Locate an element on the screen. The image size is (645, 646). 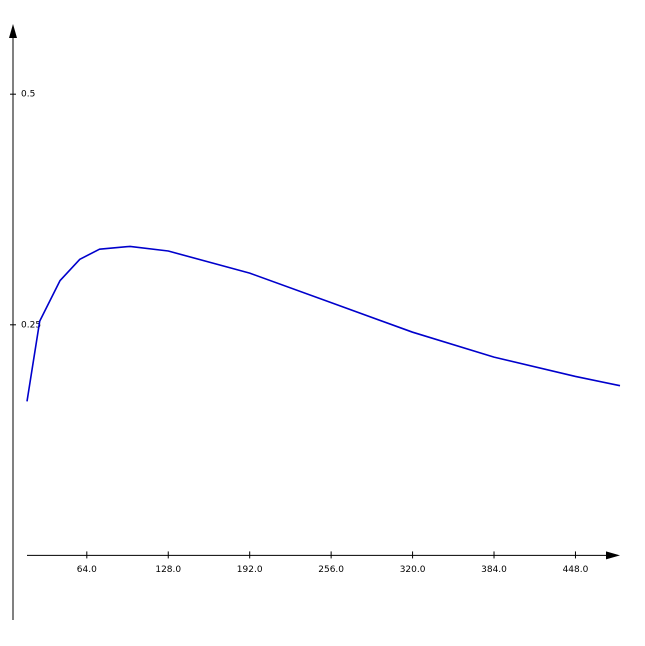
x-tick-label: 64.0 is located at coordinates (87, 570).